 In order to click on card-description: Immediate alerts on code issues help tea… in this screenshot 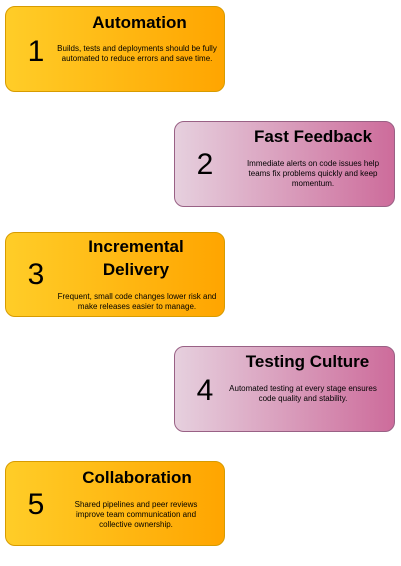, I will do `click(313, 173)`.